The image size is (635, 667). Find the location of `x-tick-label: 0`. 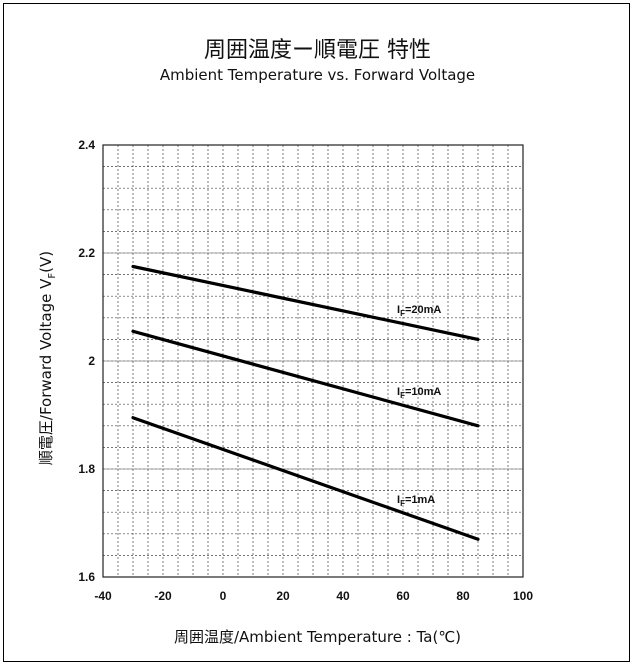

x-tick-label: 0 is located at coordinates (223, 596).